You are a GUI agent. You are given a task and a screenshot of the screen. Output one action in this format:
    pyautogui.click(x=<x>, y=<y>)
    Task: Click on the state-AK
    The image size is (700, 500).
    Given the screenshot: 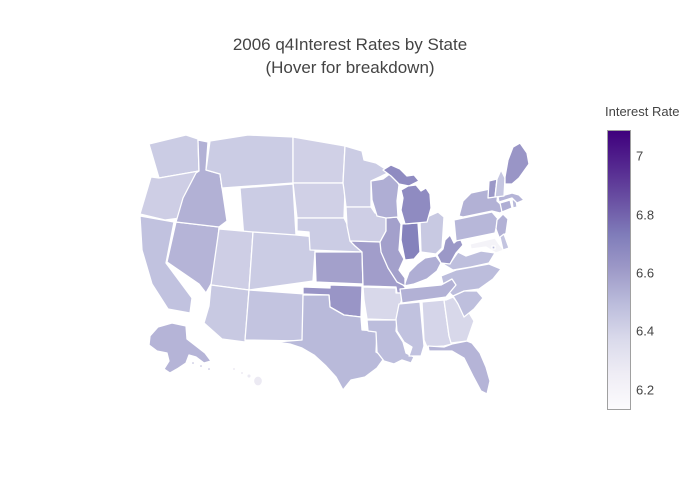 What is the action you would take?
    pyautogui.click(x=180, y=348)
    